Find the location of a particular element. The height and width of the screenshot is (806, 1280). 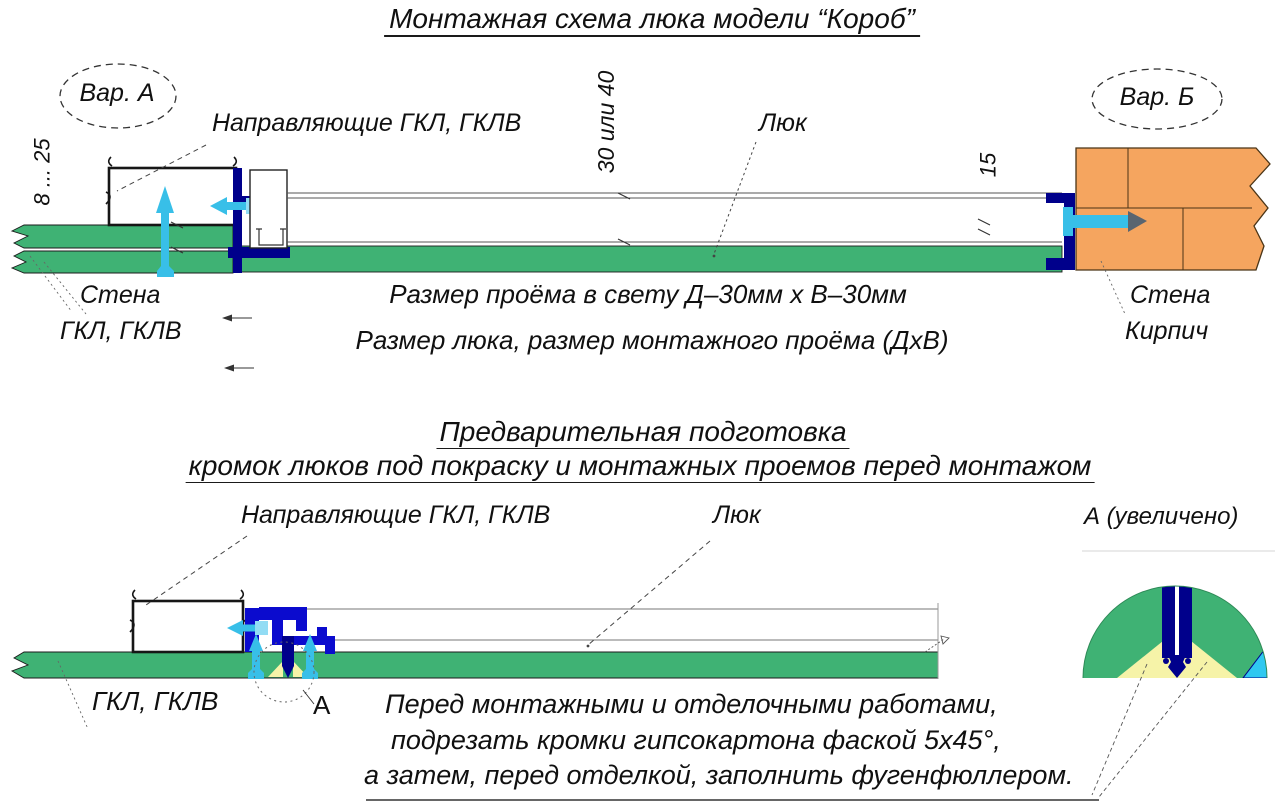

dim-clear-opening-label: Размер проёма в свету Д–30мм х В–30мм is located at coordinates (648, 294).